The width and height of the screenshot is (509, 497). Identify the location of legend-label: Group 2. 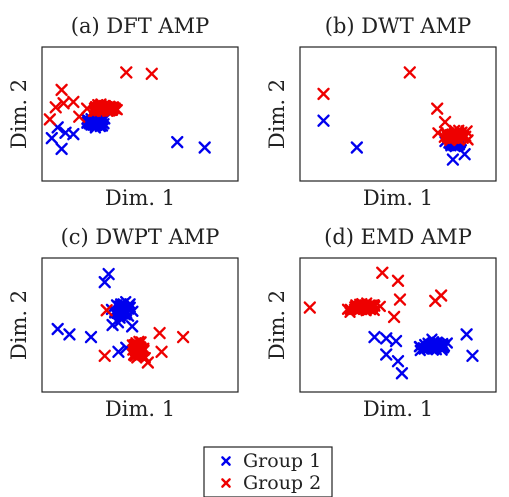
(282, 483).